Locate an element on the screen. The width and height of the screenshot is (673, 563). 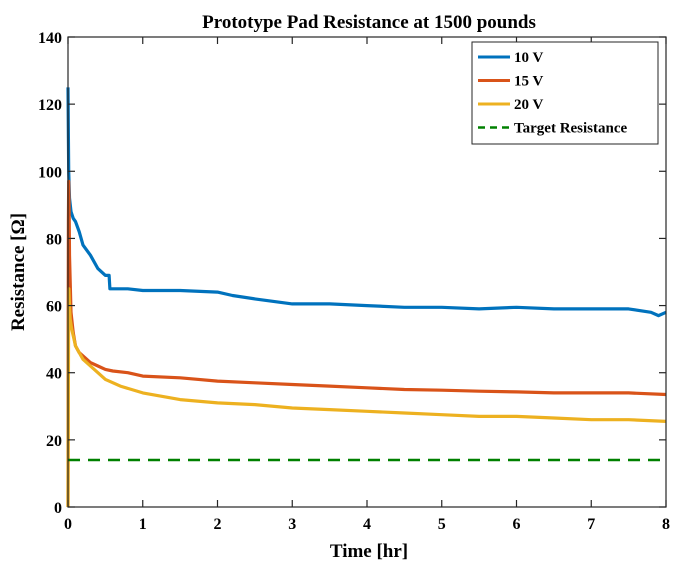
x-tick-label: 7 is located at coordinates (591, 524).